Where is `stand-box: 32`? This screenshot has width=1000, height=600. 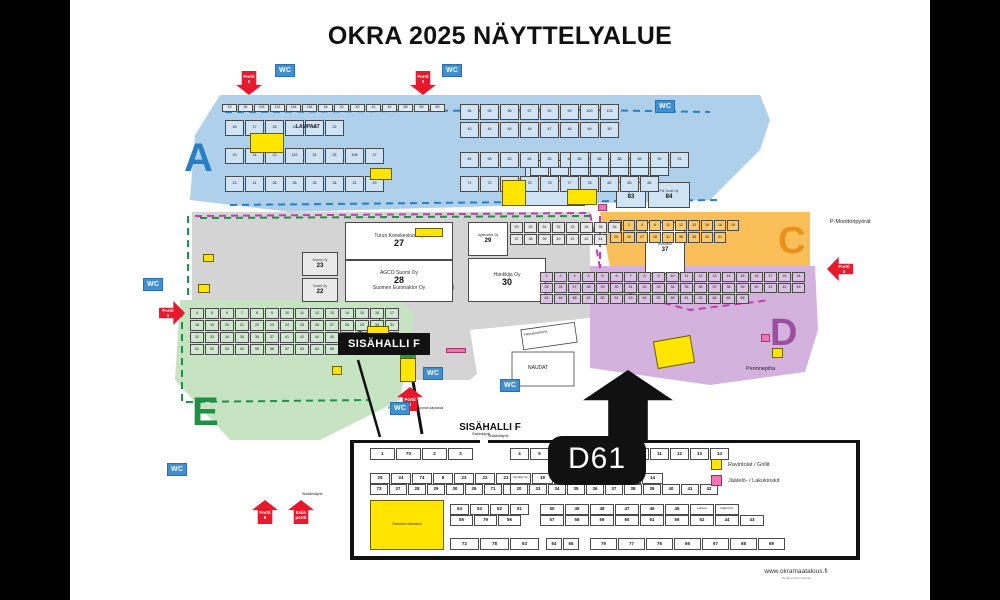
stand-box: 32 is located at coordinates (558, 227).